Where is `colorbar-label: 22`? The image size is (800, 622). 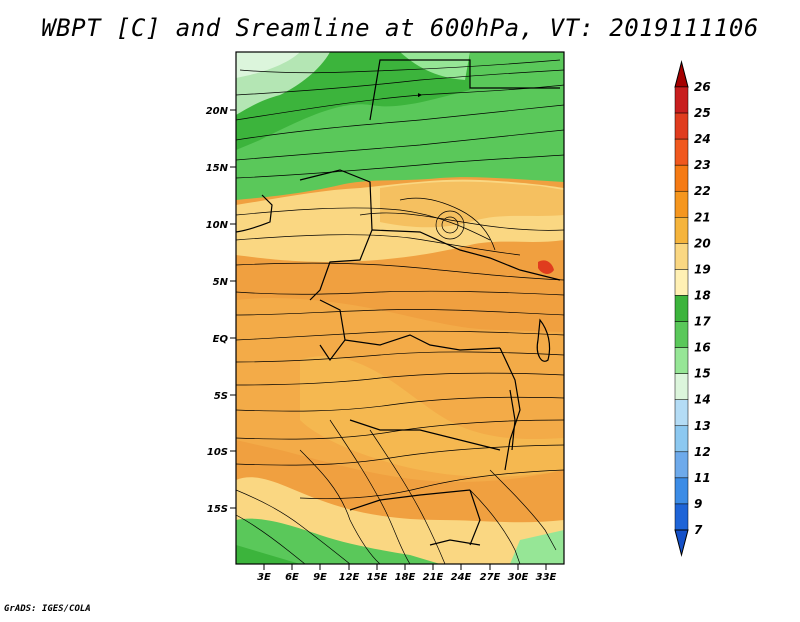 colorbar-label: 22 is located at coordinates (702, 191).